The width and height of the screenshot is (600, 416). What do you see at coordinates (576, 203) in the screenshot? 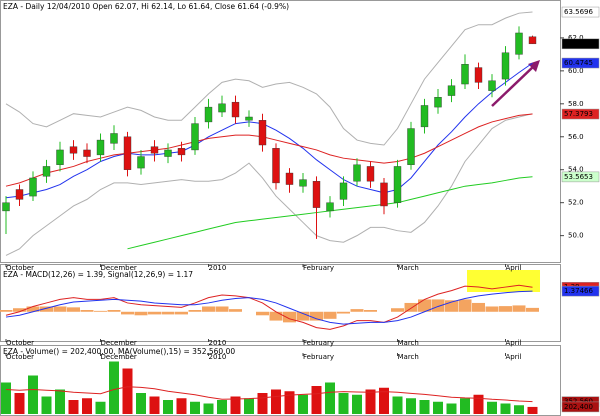
I see `y-tick-label: 52.0` at bounding box center [576, 203].